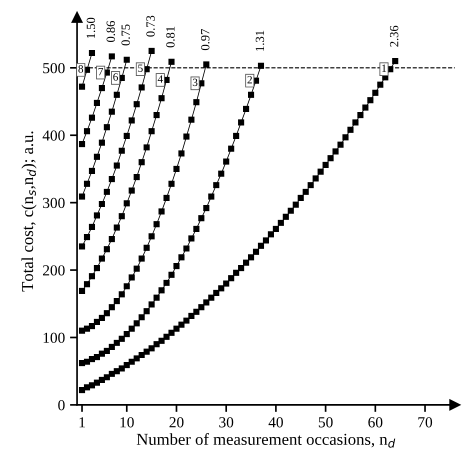 This screenshot has height=467, width=467. What do you see at coordinates (249, 80) in the screenshot?
I see `series-label: 2` at bounding box center [249, 80].